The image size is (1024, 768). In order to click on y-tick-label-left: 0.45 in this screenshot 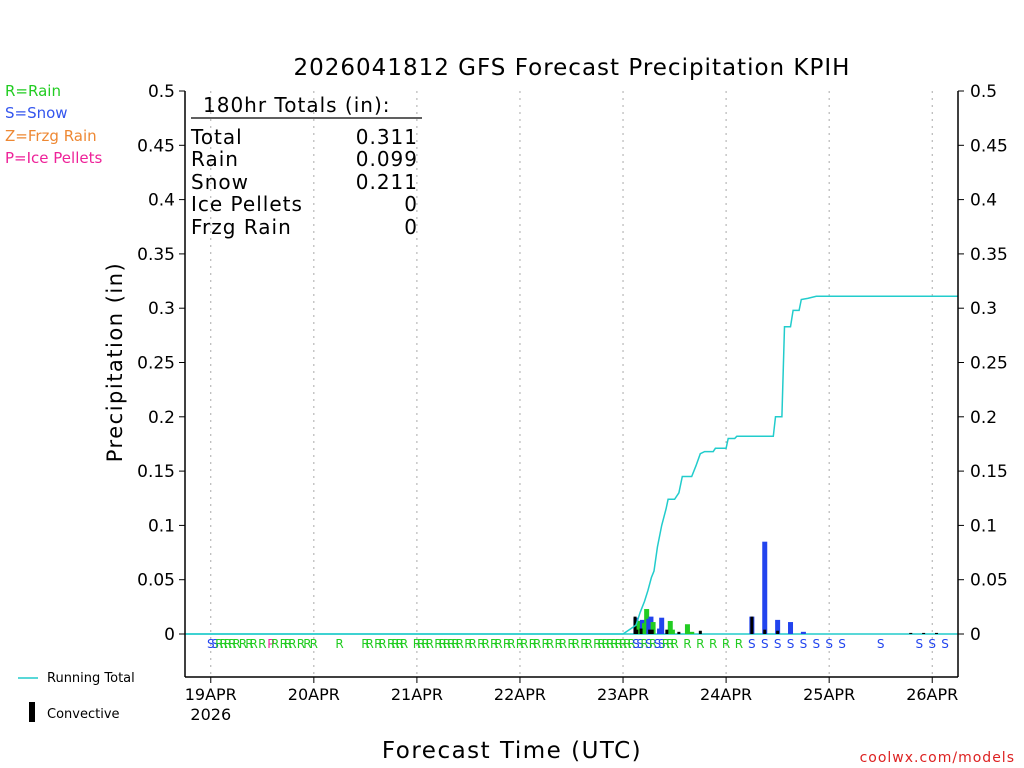, I will do `click(156, 146)`.